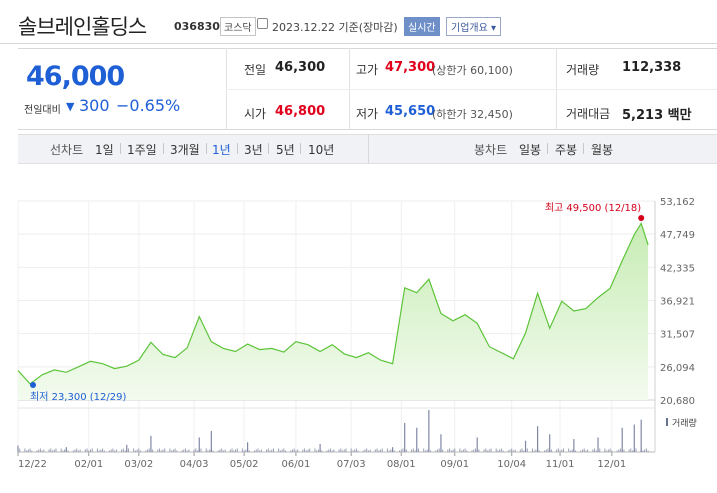 The width and height of the screenshot is (717, 493). I want to click on line-chart-label: 선차트, so click(67, 150).